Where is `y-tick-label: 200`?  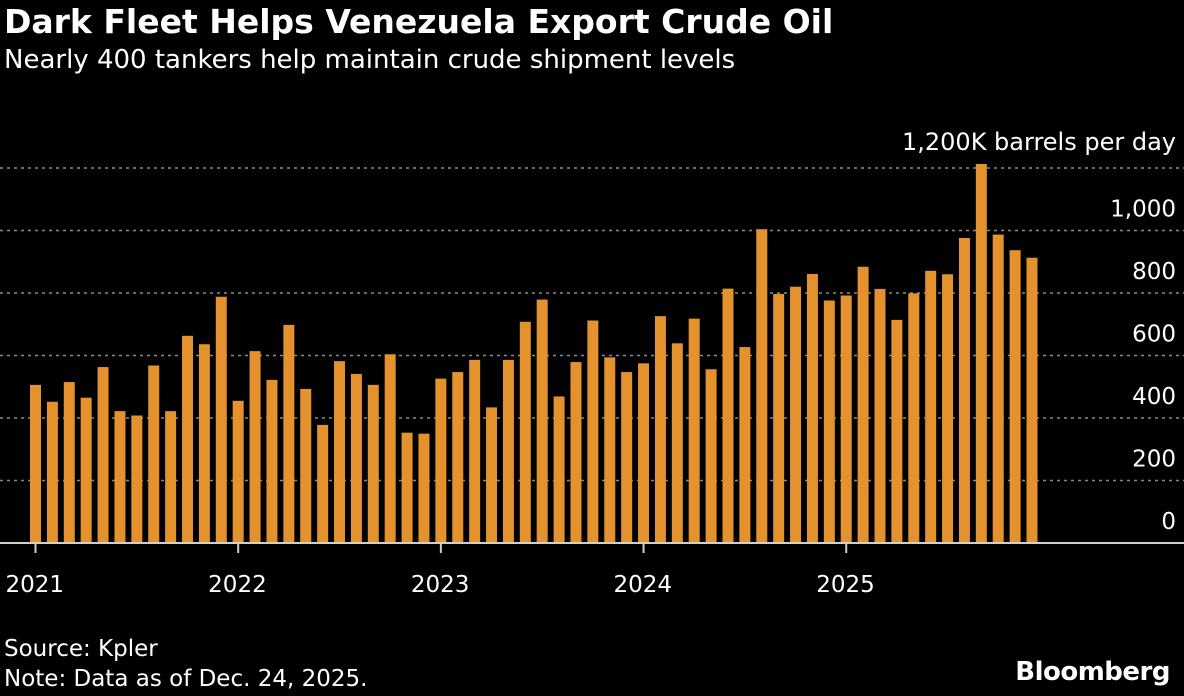 y-tick-label: 200 is located at coordinates (1154, 460).